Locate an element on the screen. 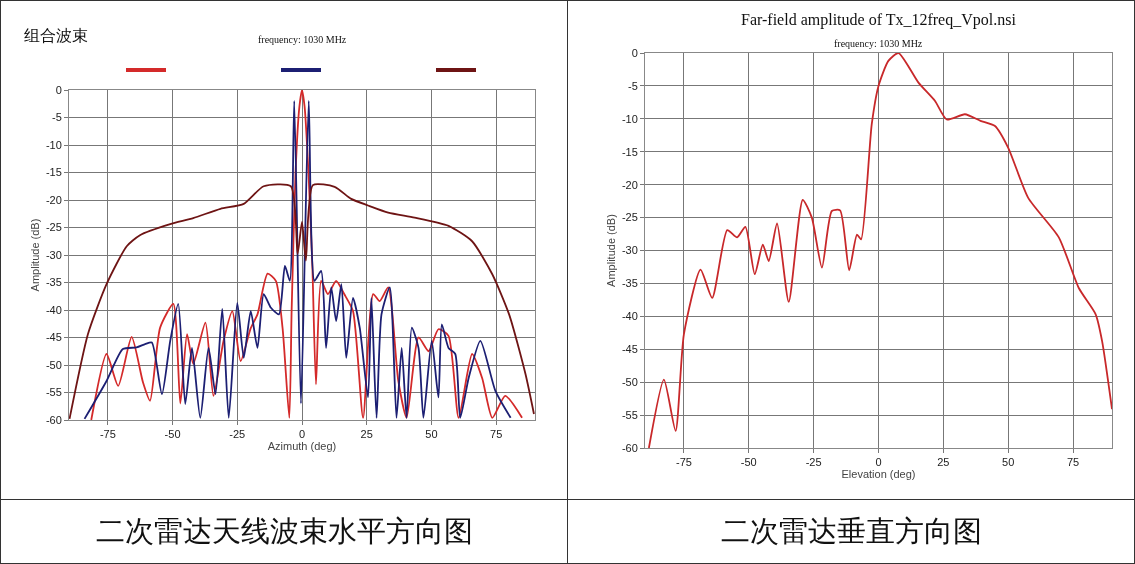  chart-title: Far-field amplitude of Tx_12freq_Vpol.nsi is located at coordinates (879, 20).